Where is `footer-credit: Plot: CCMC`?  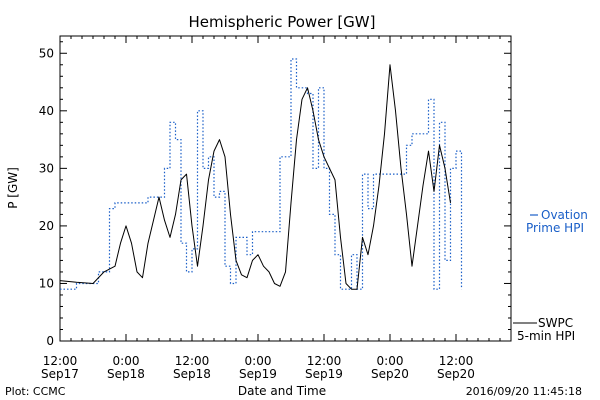 footer-credit: Plot: CCMC is located at coordinates (35, 391).